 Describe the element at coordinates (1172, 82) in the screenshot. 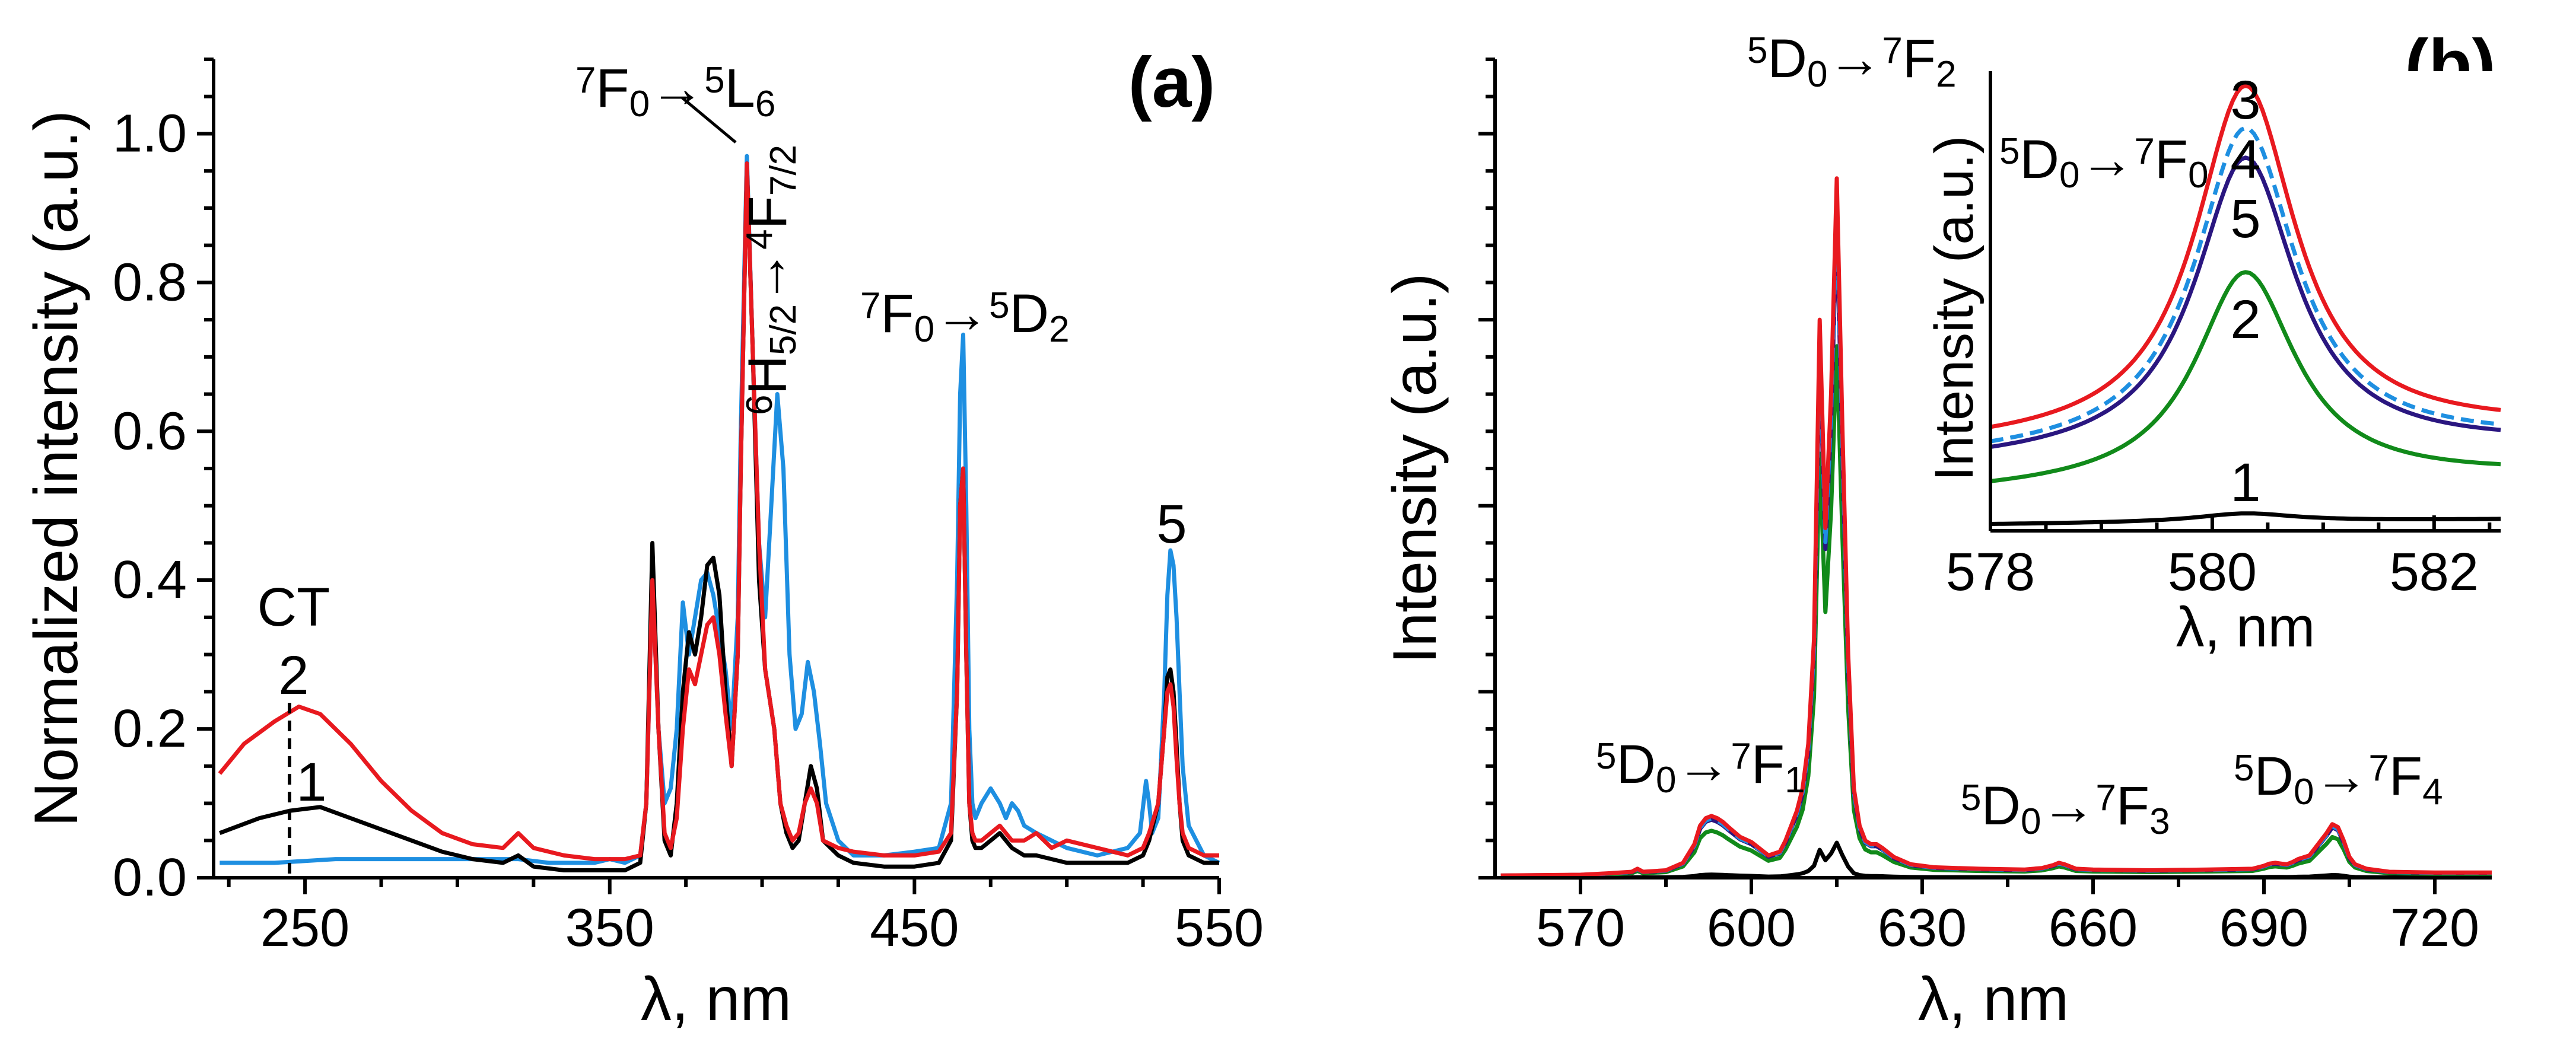

I see `panel-a-label: (a)` at that location.